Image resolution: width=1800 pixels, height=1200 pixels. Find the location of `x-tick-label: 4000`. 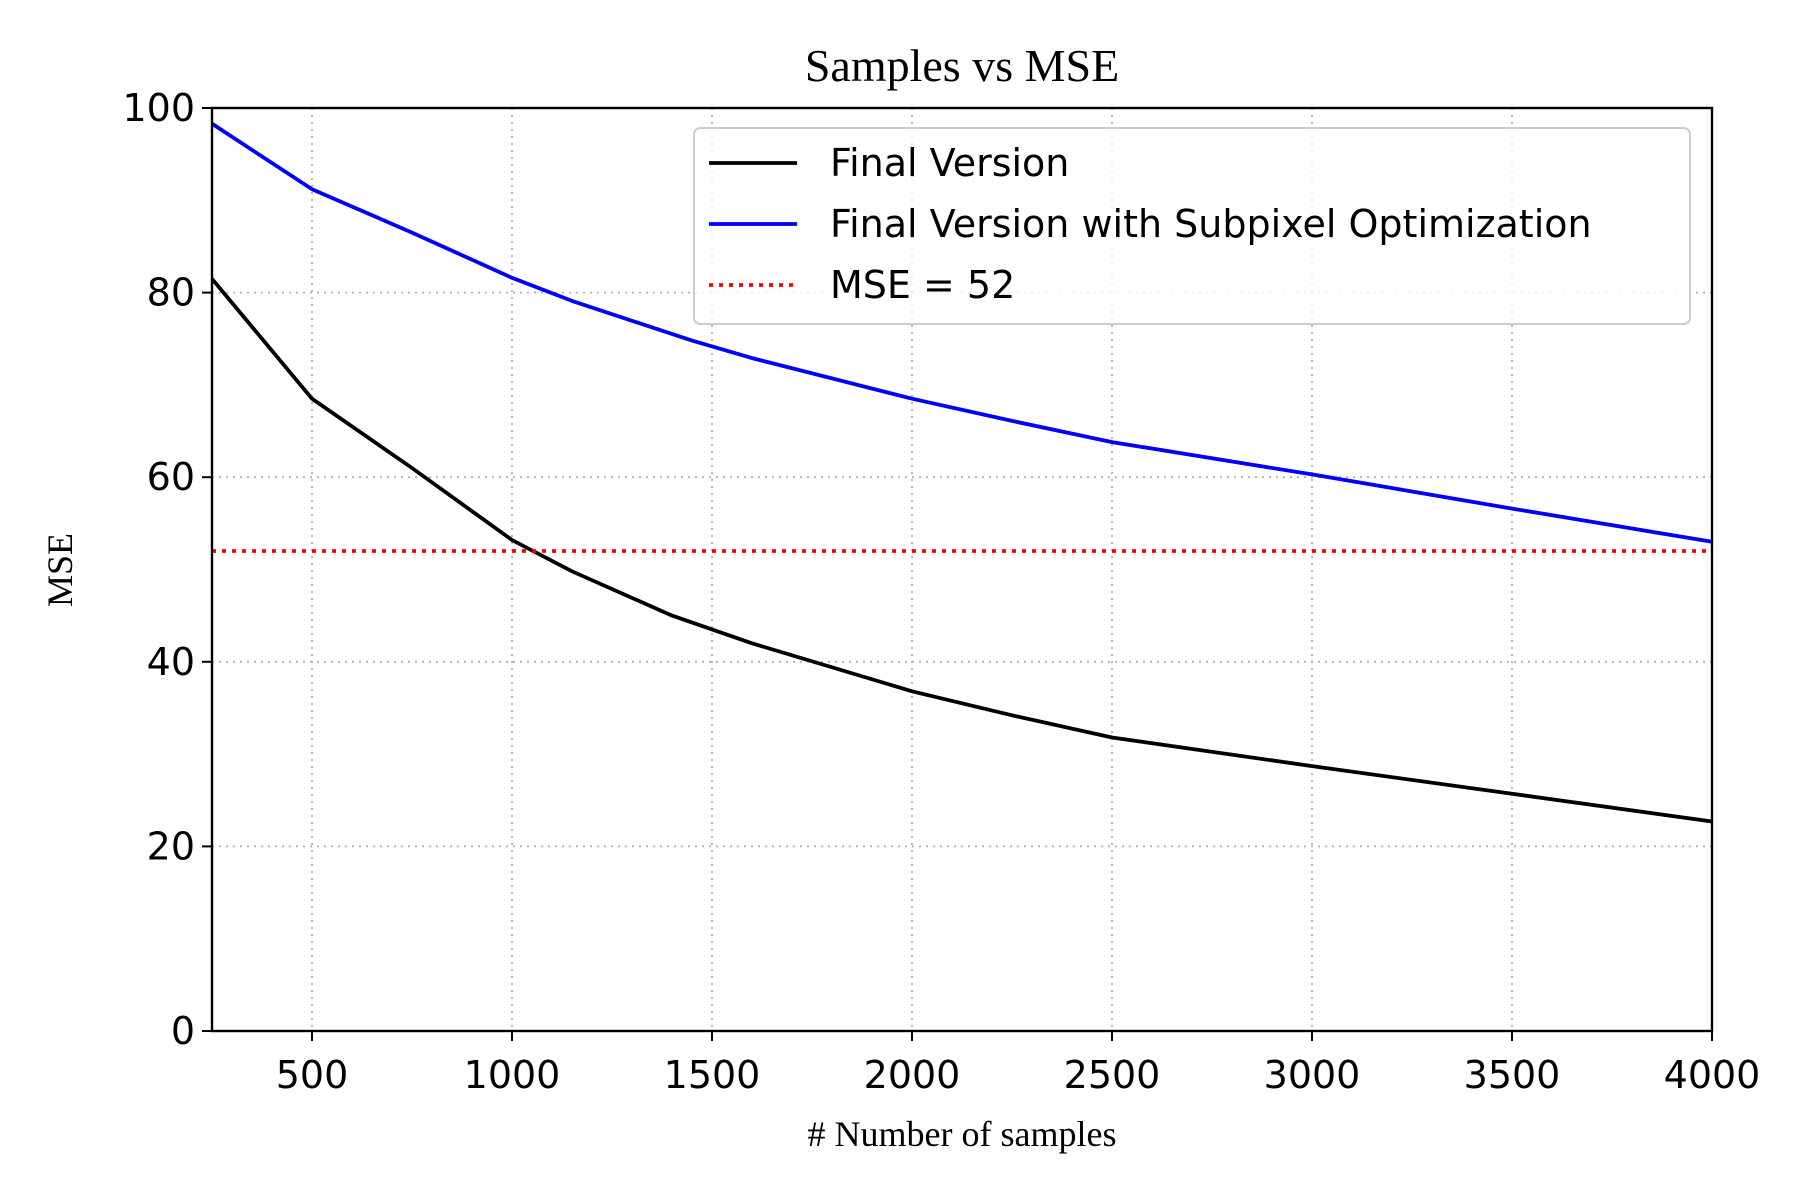

x-tick-label: 4000 is located at coordinates (1712, 1075).